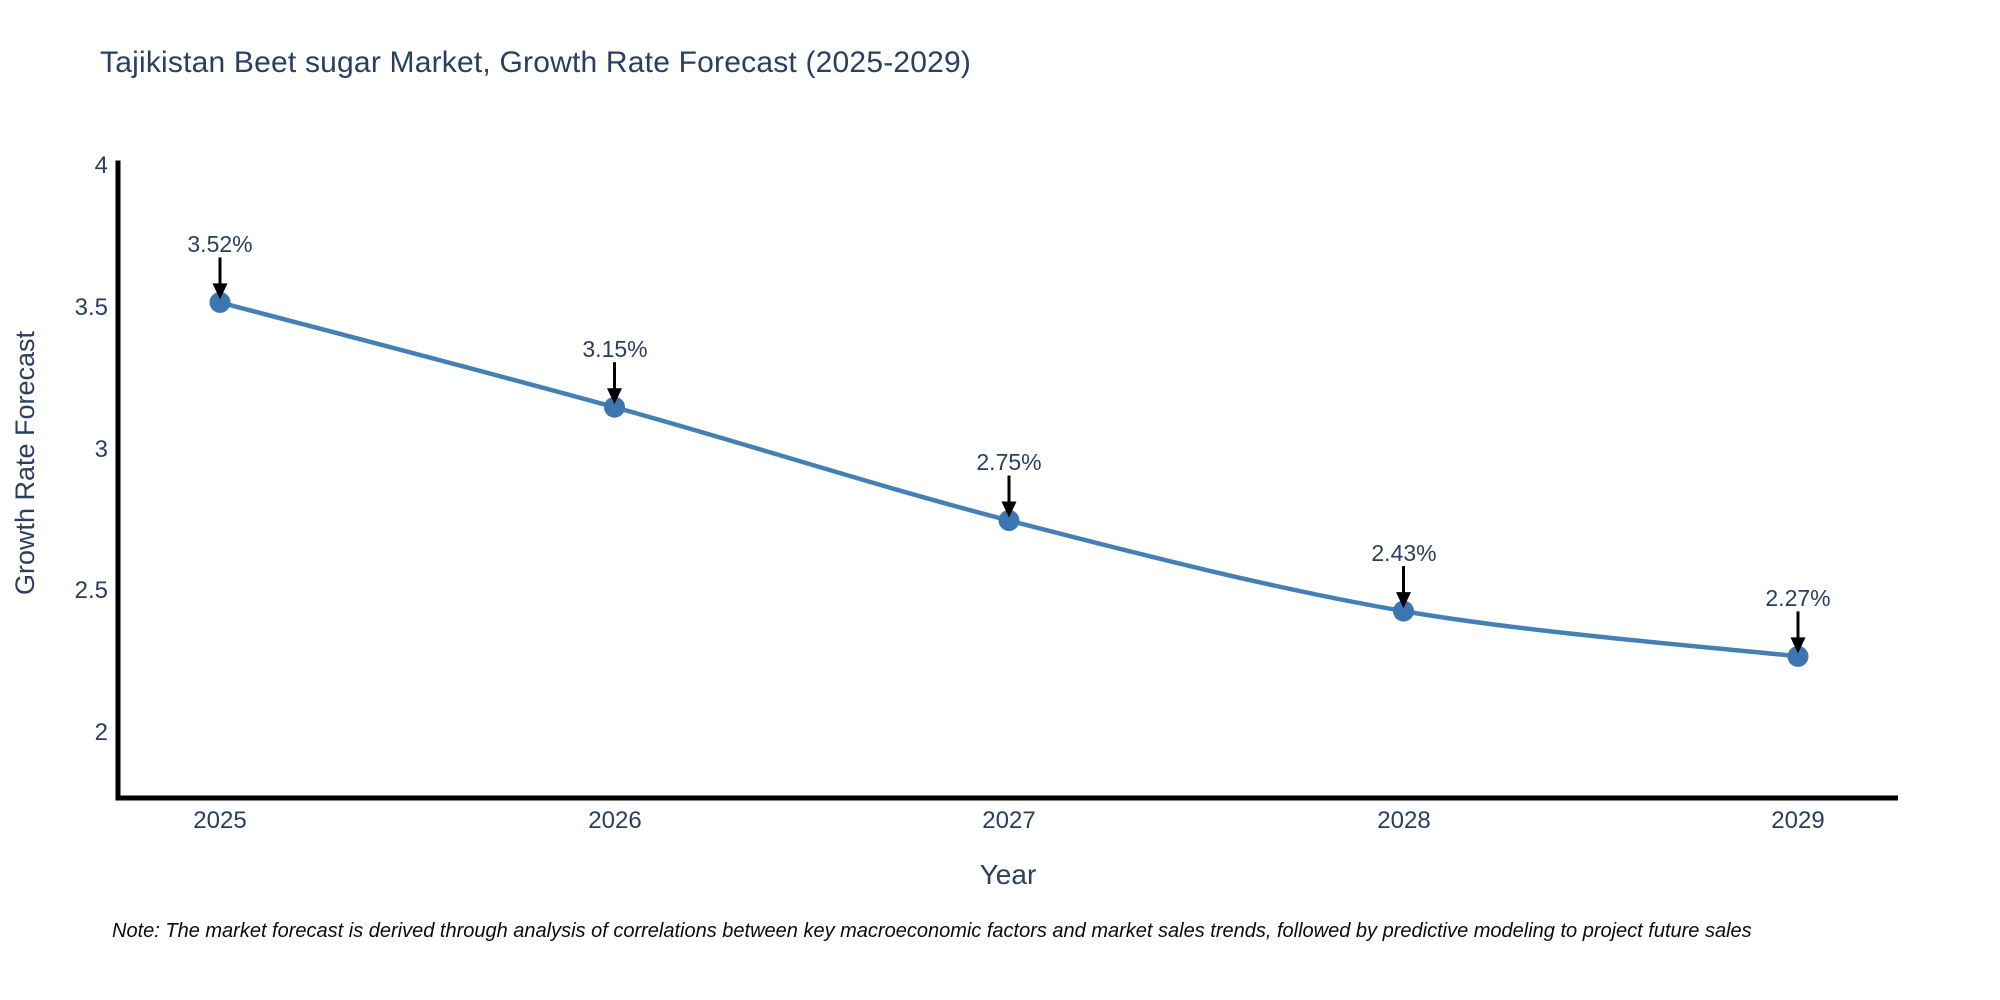 This screenshot has height=1000, width=2000. What do you see at coordinates (615, 349) in the screenshot?
I see `data-point-value-label: 3.15%` at bounding box center [615, 349].